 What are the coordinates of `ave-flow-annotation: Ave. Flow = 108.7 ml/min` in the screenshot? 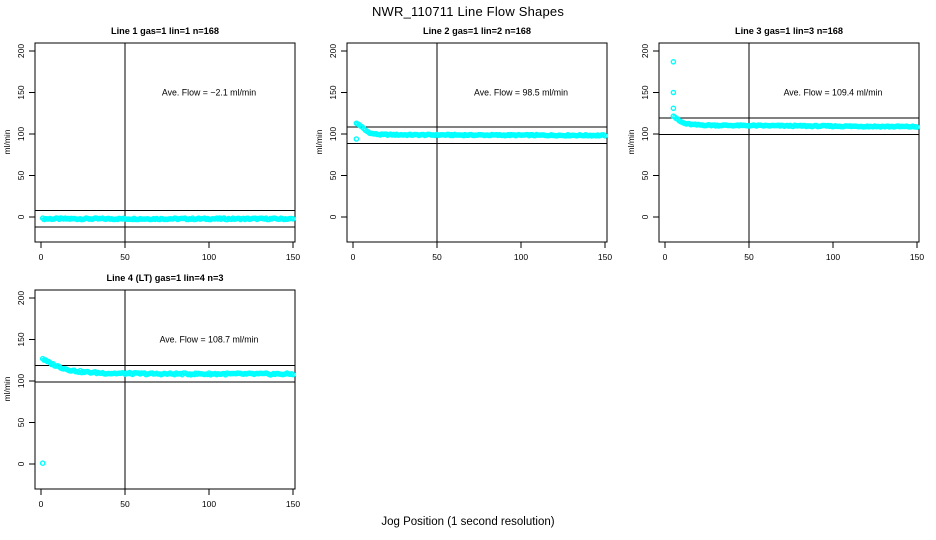 It's located at (209, 340).